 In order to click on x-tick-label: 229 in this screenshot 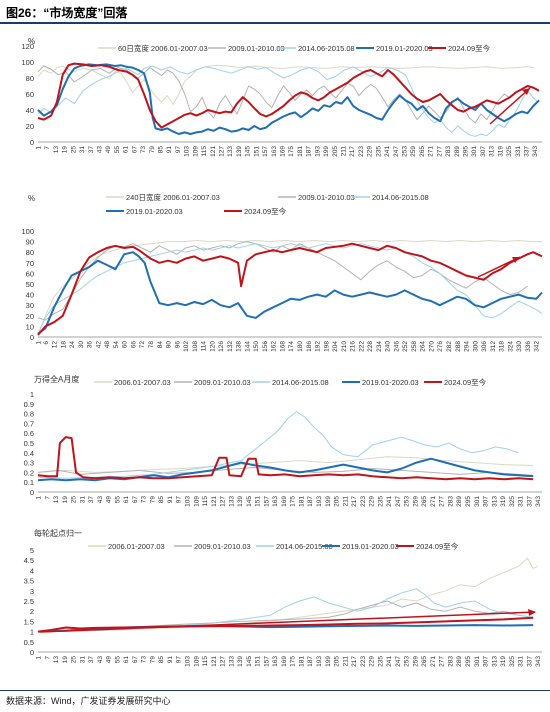, I will do `click(372, 501)`.